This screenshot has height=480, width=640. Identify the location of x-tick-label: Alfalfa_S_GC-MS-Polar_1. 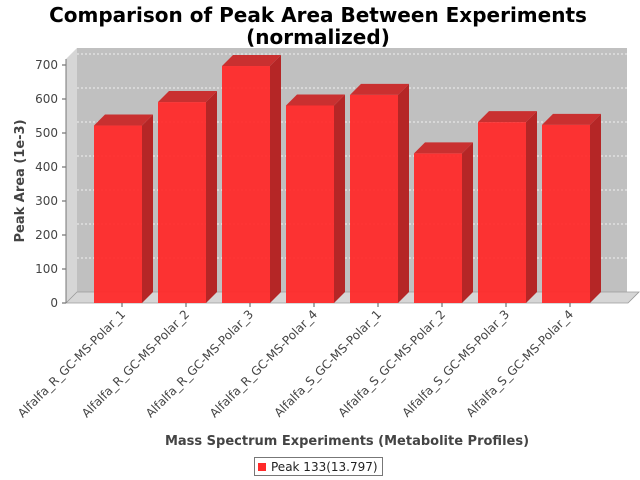
(327, 363).